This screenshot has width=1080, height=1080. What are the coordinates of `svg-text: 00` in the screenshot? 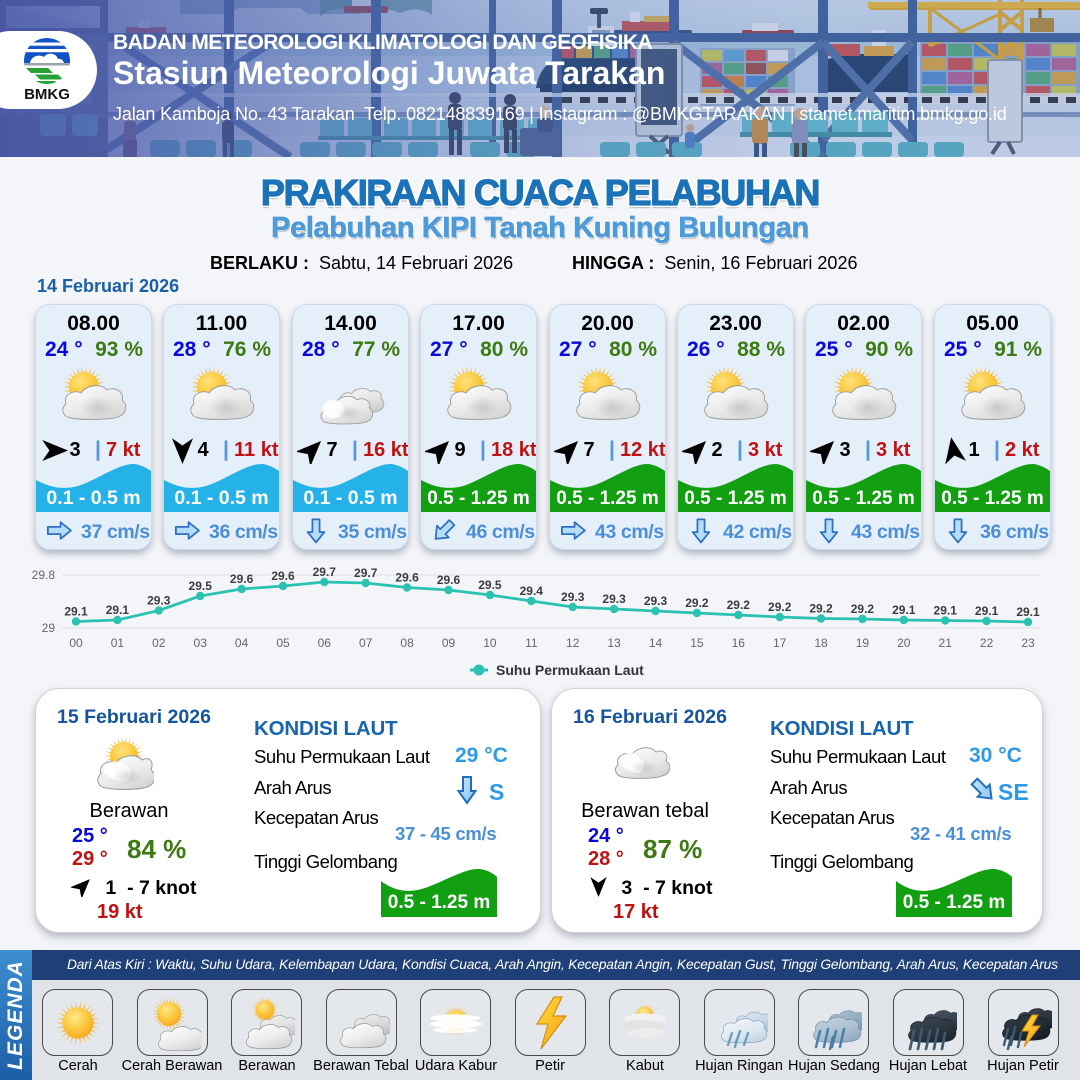 It's located at (76, 643).